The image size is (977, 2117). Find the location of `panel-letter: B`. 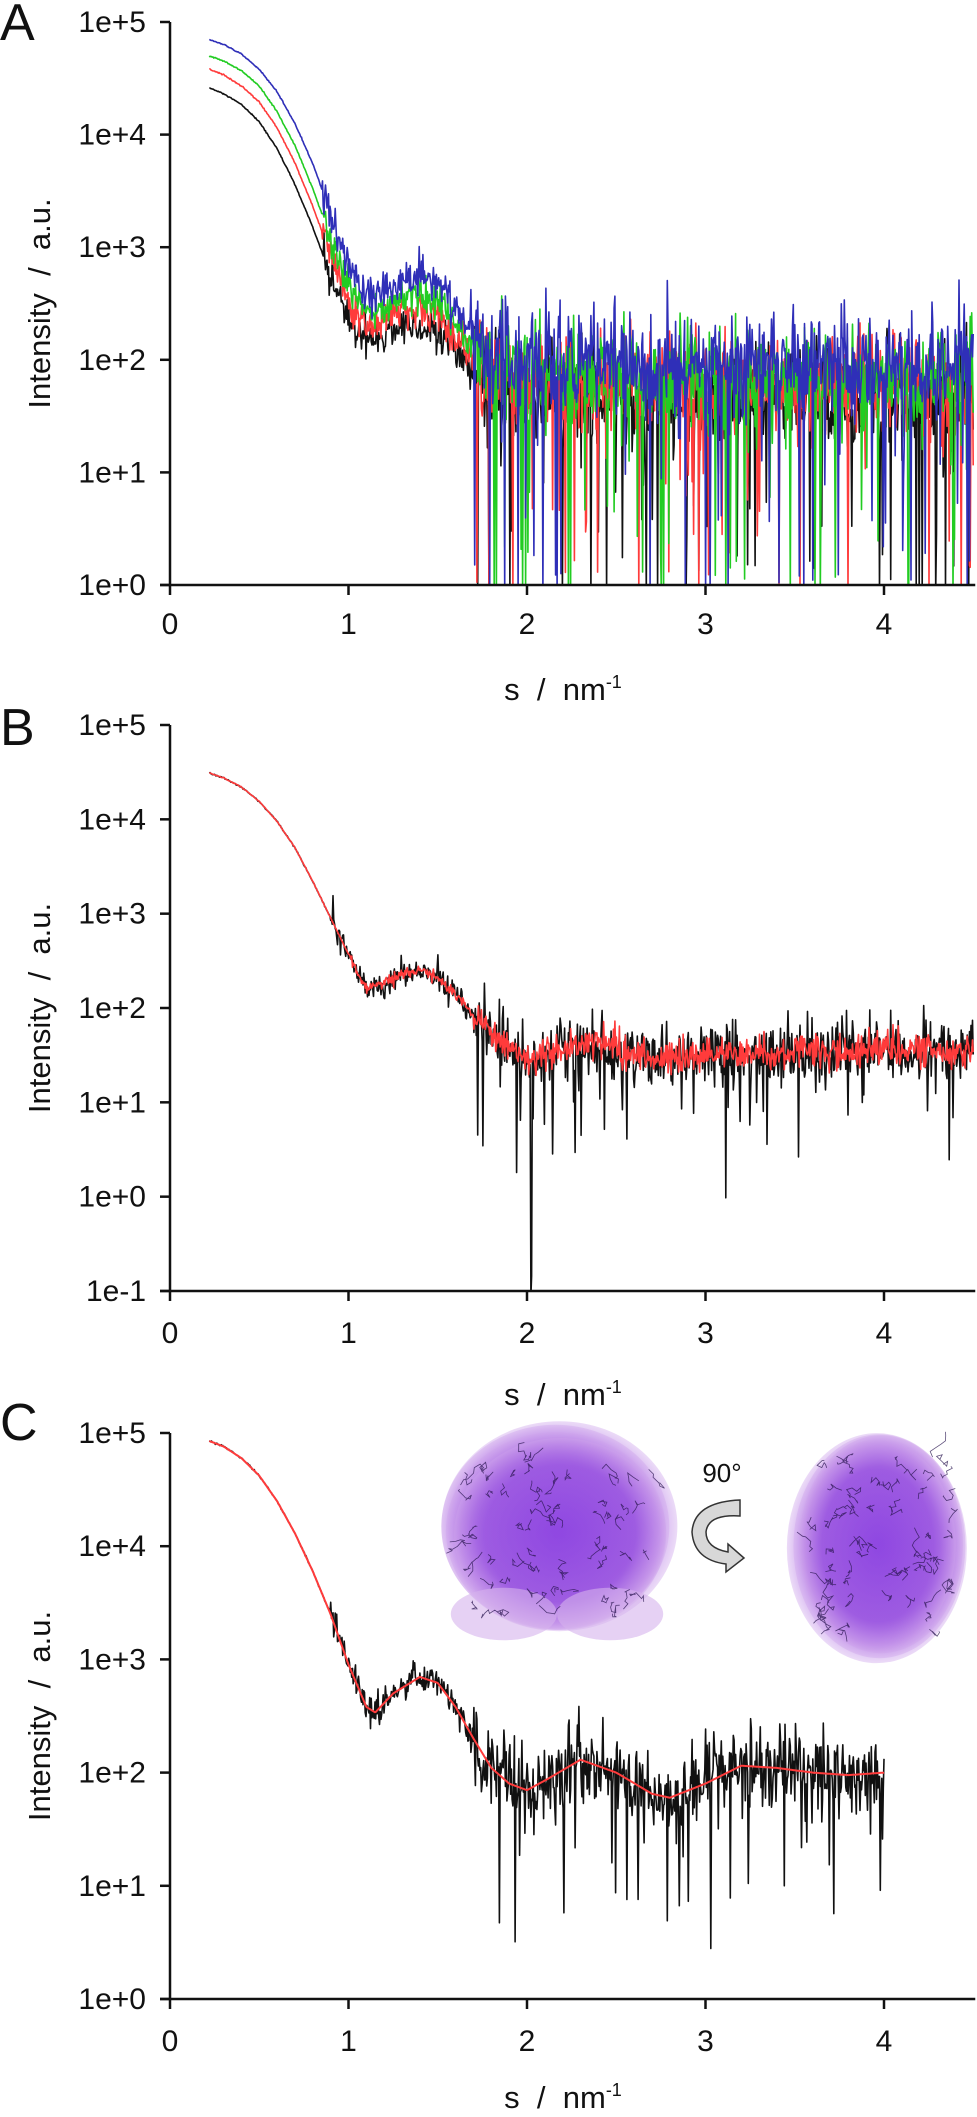

panel-letter: B is located at coordinates (17, 728).